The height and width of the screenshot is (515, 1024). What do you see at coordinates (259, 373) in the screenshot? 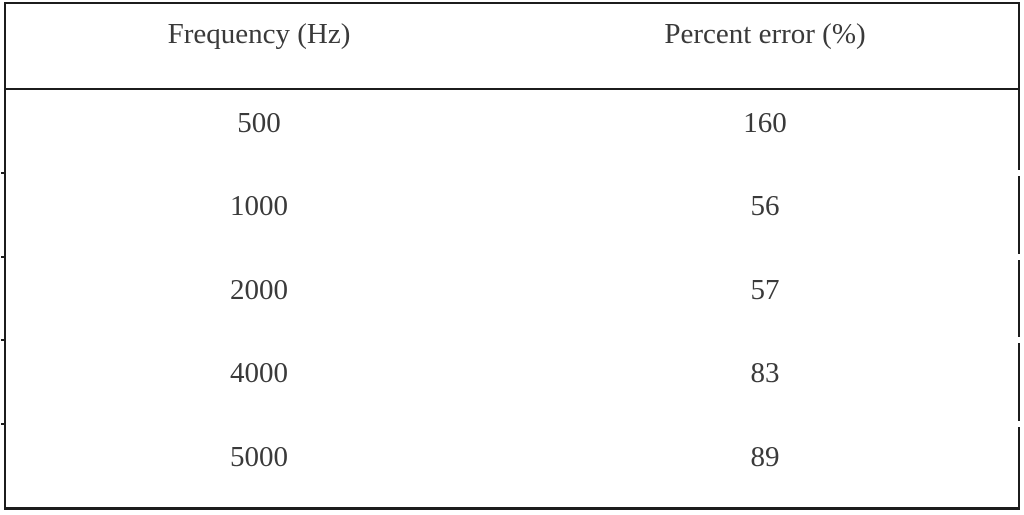
I see `frequency-cell: 4000` at bounding box center [259, 373].